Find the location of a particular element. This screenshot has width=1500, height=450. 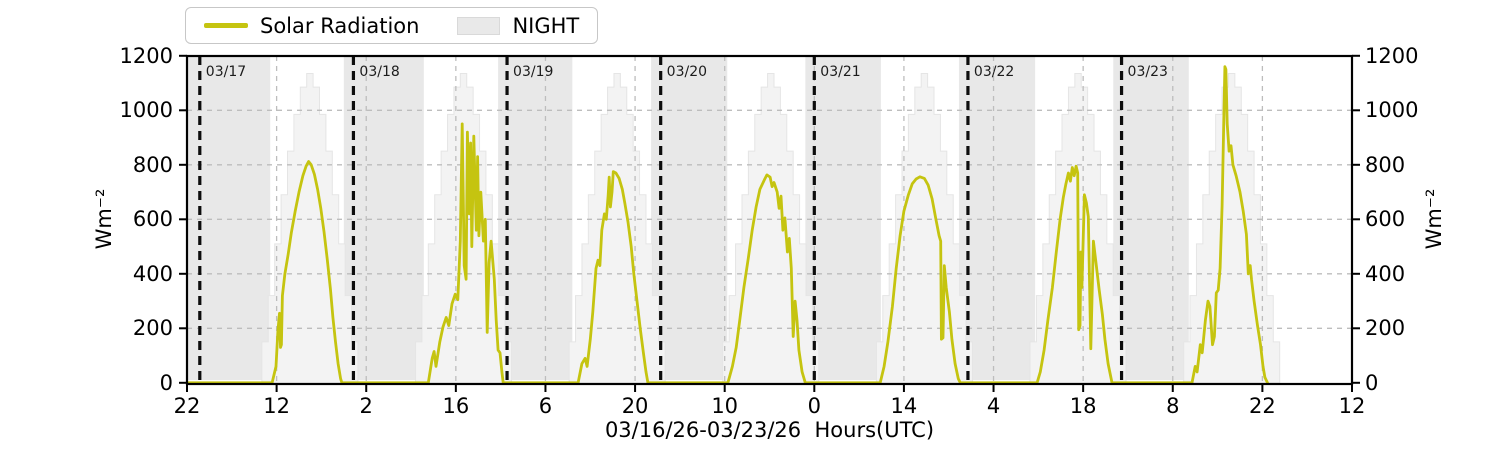

xtick-5: 20 is located at coordinates (635, 406).